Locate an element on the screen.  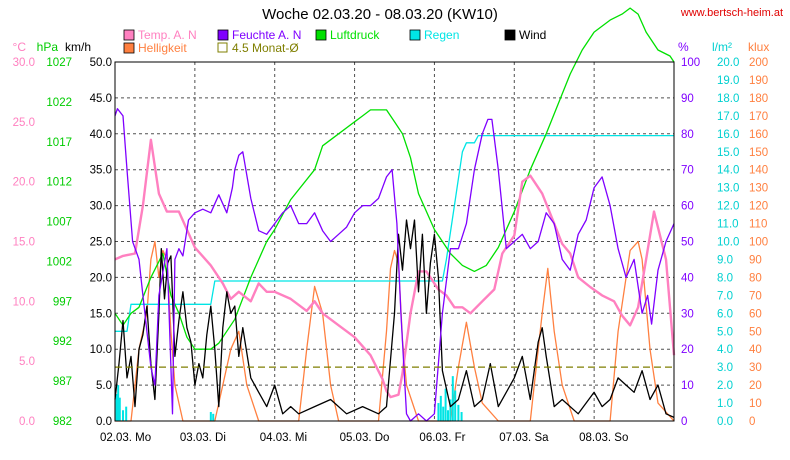
y-tick-lux: 180 is located at coordinates (758, 99).